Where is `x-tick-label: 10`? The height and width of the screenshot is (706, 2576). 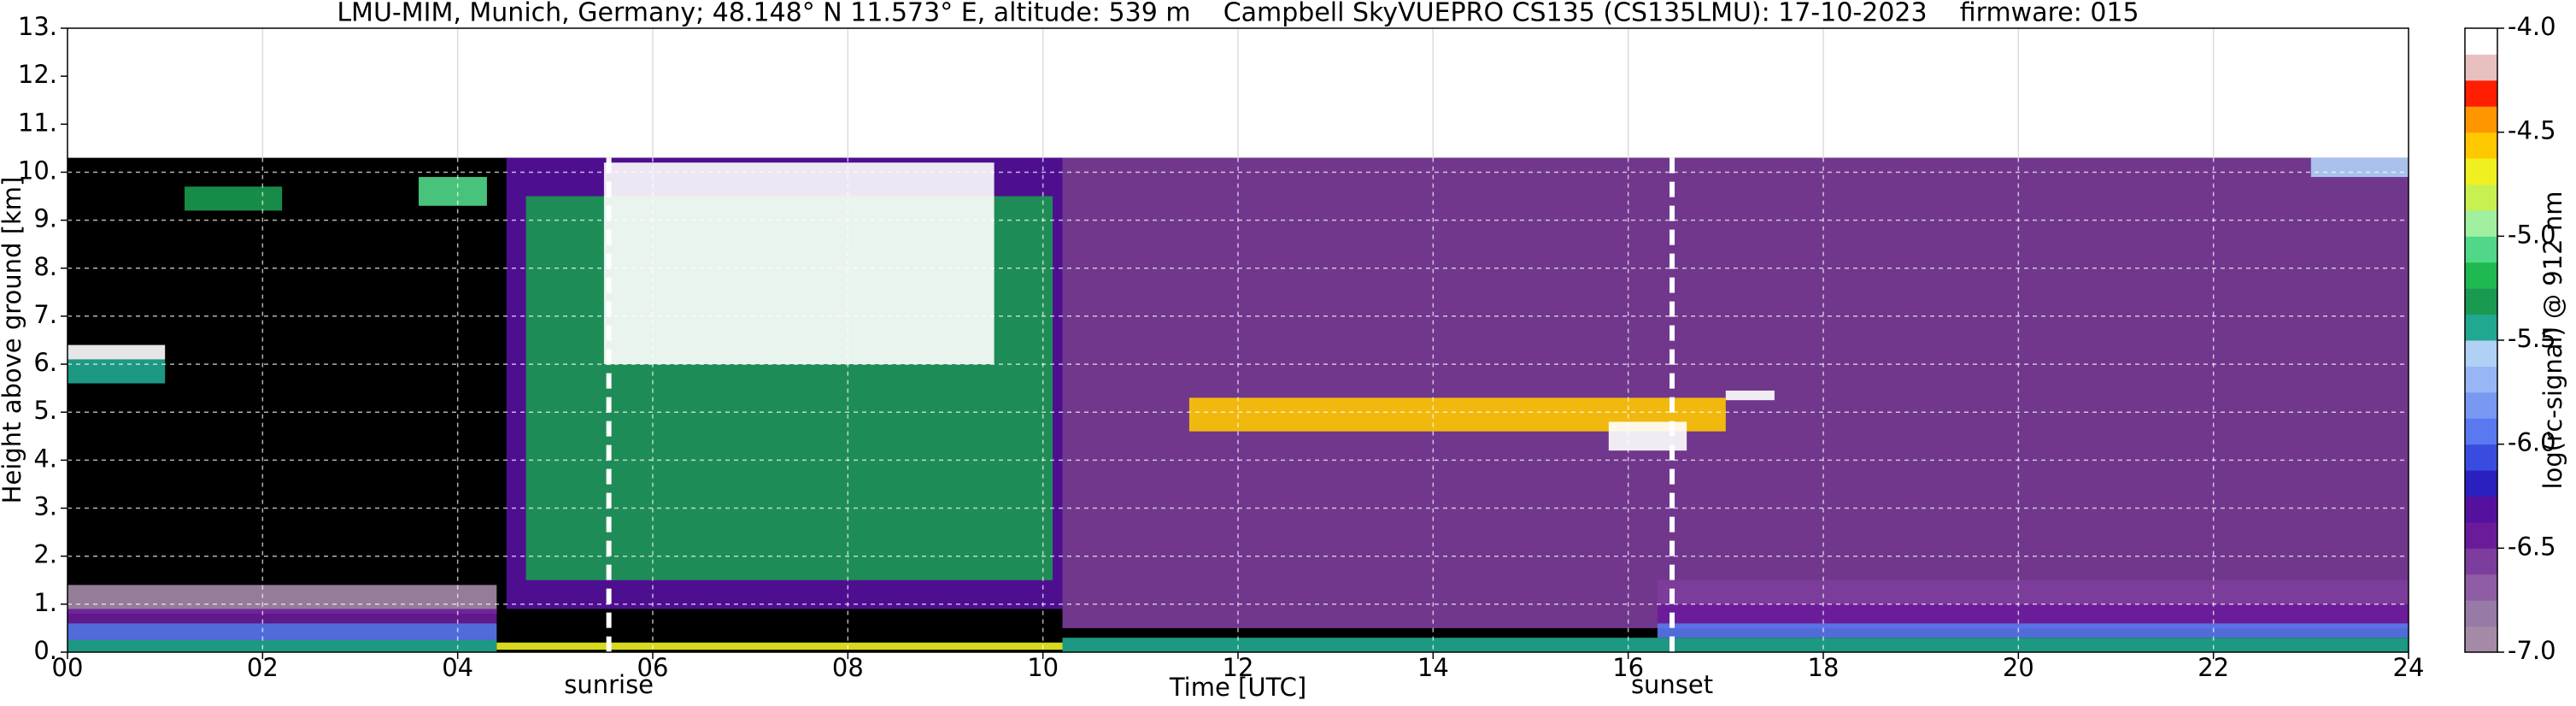 x-tick-label: 10 is located at coordinates (1043, 667).